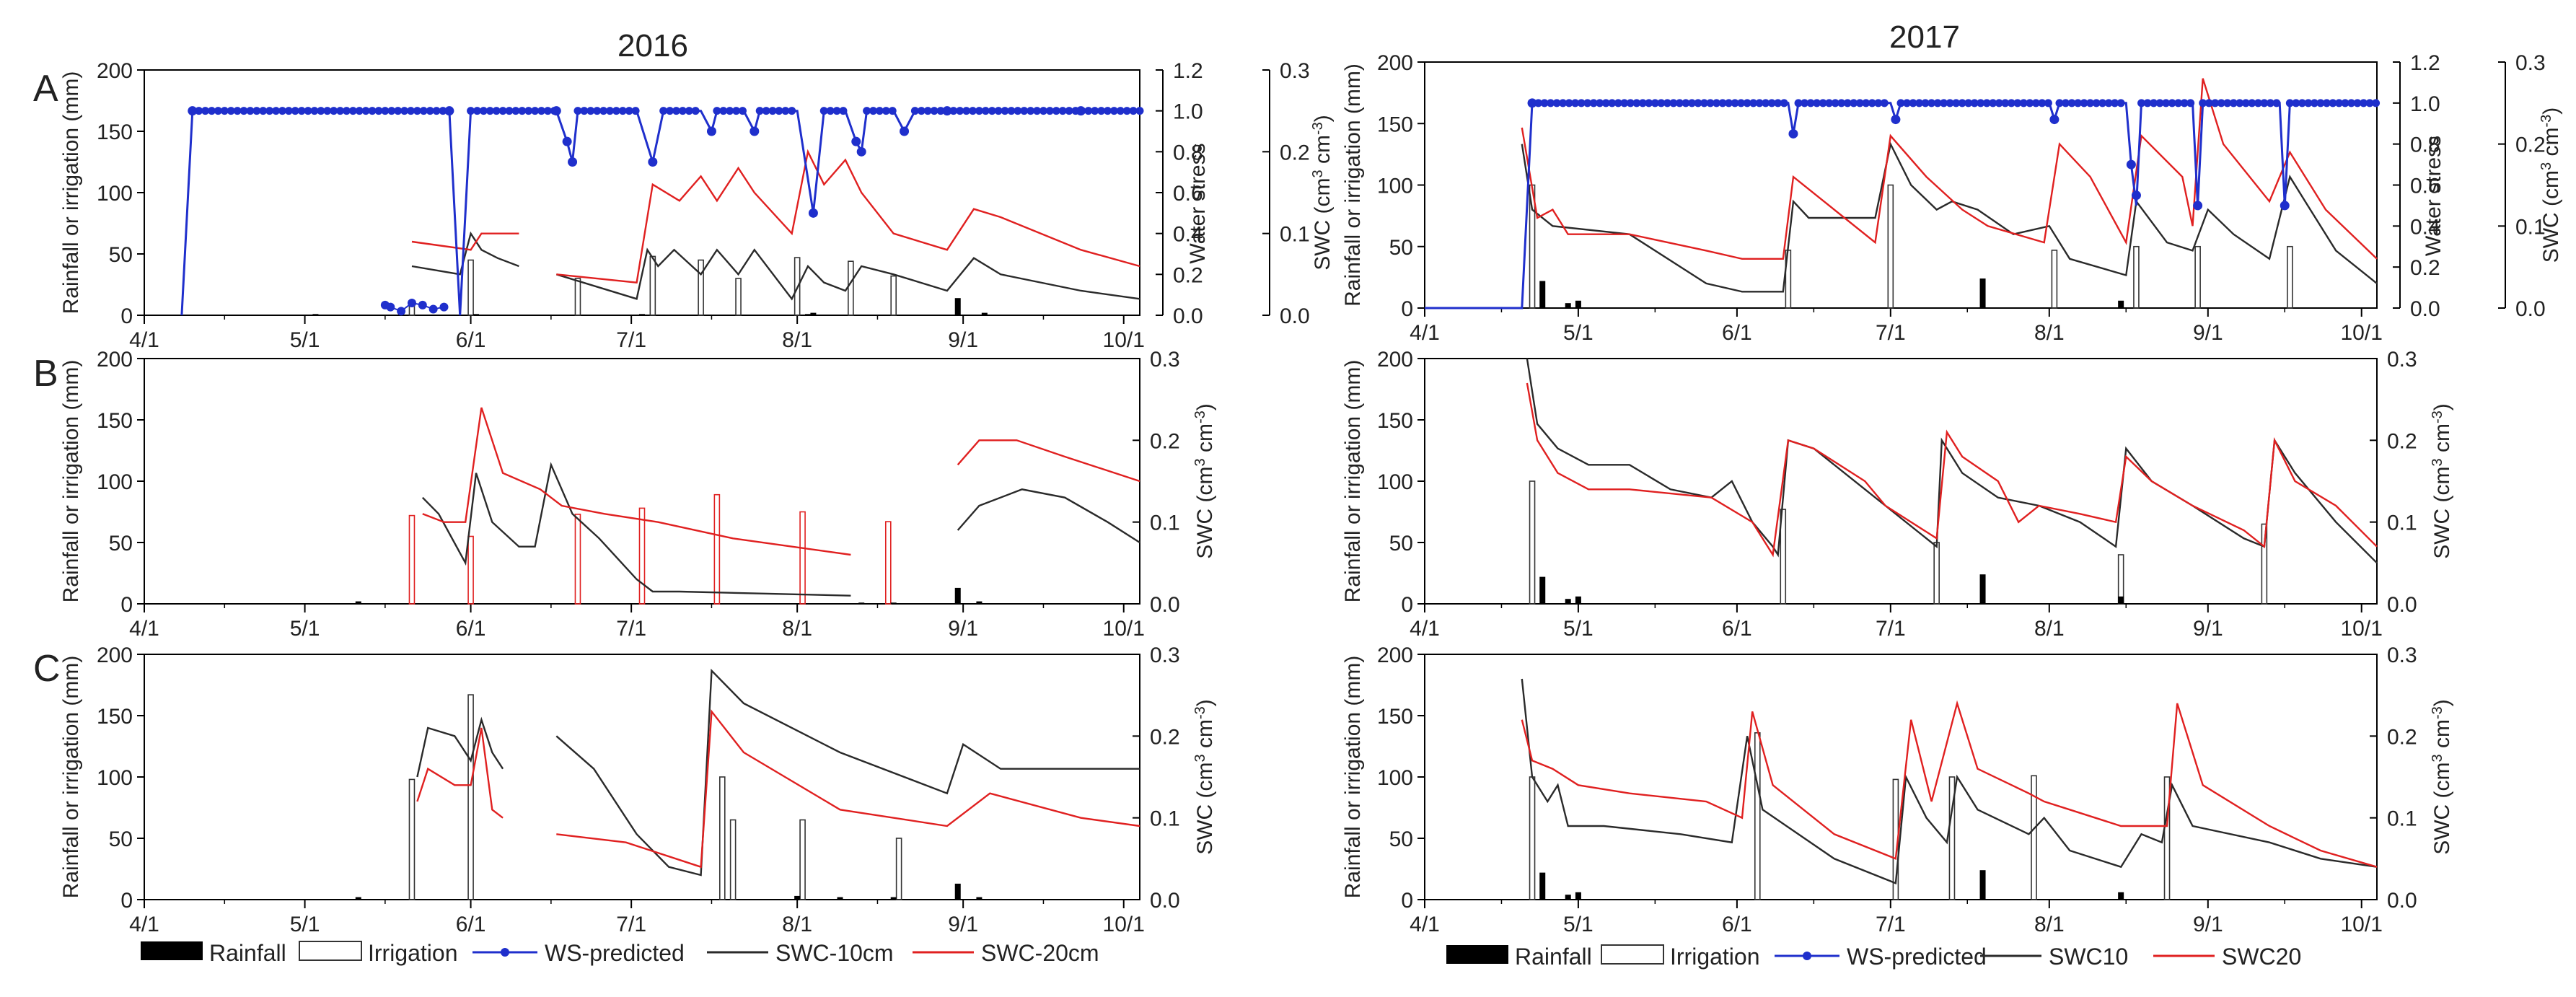  I want to click on plot-frame, so click(1901, 481).